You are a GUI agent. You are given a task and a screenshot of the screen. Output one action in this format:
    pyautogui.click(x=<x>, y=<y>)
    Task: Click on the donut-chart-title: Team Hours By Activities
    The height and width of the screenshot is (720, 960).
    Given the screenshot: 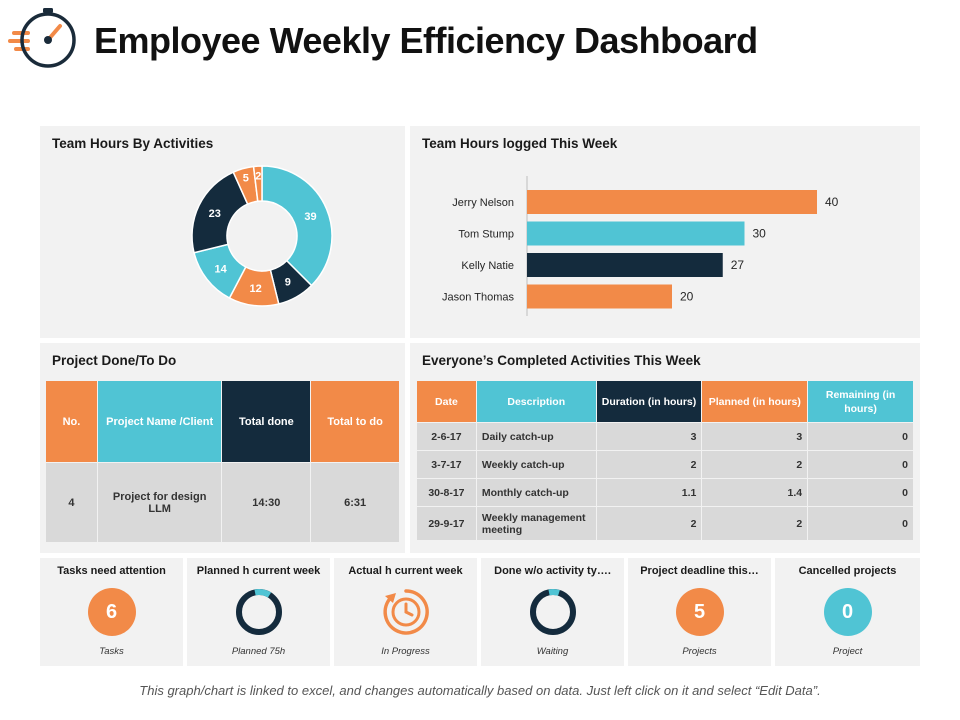 What is the action you would take?
    pyautogui.click(x=133, y=143)
    